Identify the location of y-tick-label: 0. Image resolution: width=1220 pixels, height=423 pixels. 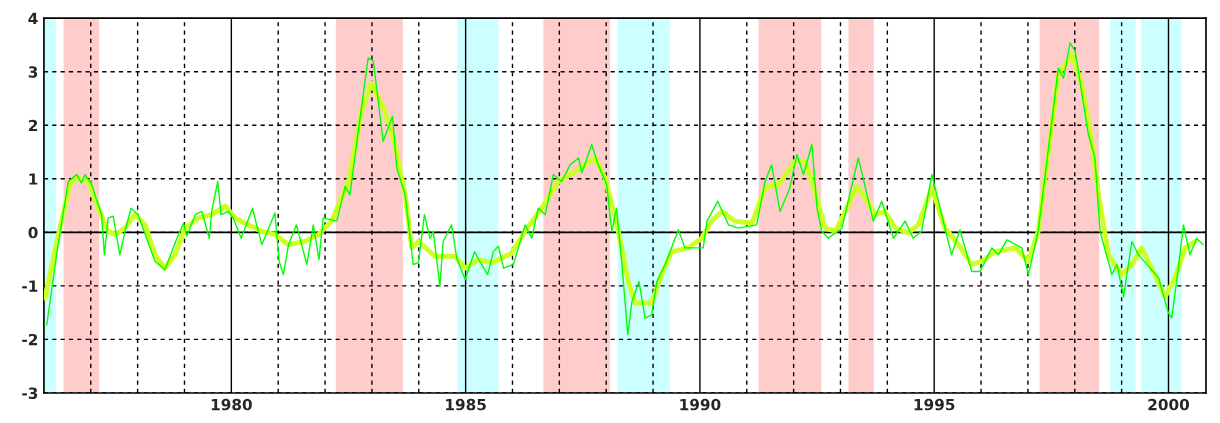
(33, 232).